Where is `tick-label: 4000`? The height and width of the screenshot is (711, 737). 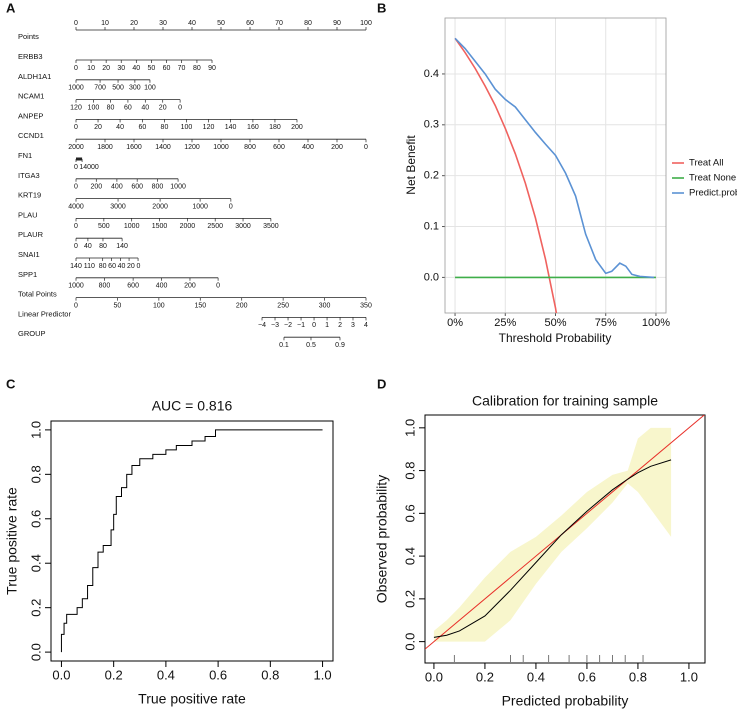
tick-label: 4000 is located at coordinates (76, 206).